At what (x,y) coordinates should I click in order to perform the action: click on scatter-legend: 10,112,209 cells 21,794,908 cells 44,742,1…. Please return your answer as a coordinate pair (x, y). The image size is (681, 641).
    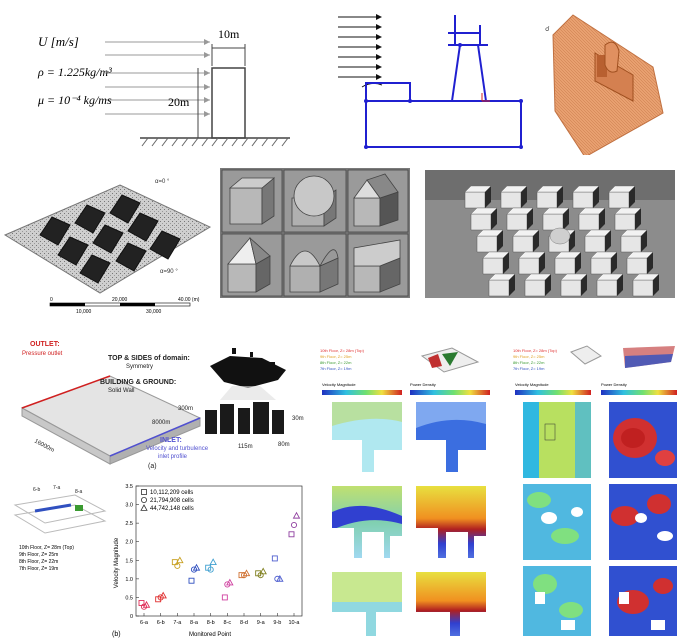
    Looking at the image, I should click on (167, 500).